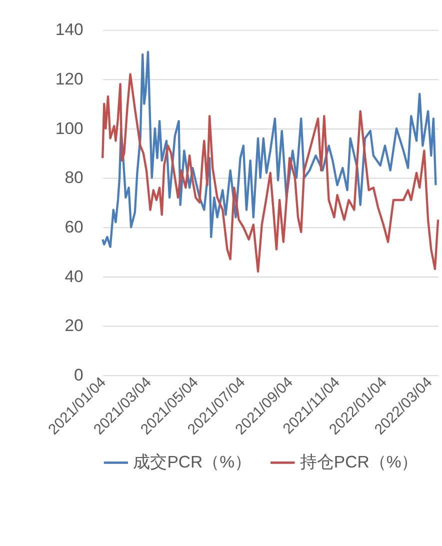 This screenshot has height=546, width=442. Describe the element at coordinates (69, 128) in the screenshot. I see `y-tick-label: 100` at that location.